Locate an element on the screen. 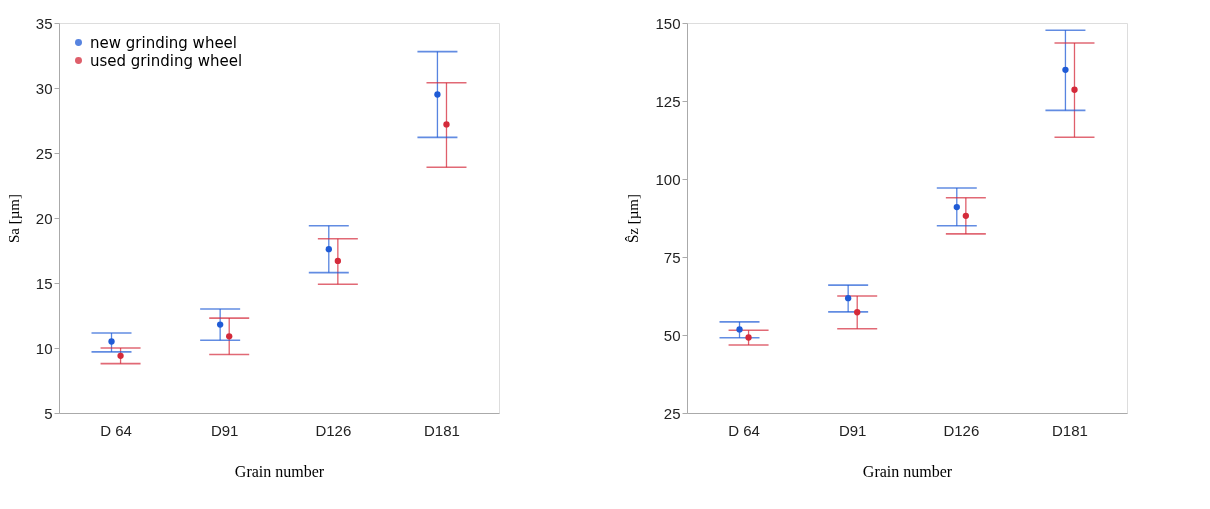 The image size is (1210, 509). legend-label: used grinding wheel is located at coordinates (166, 60).